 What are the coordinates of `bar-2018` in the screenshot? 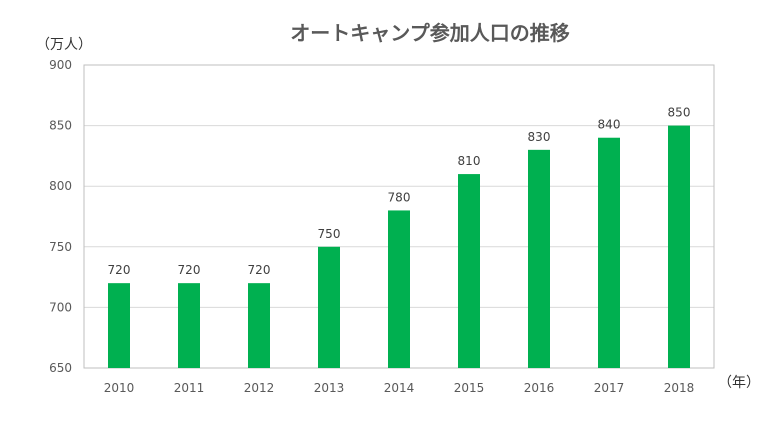 It's located at (679, 246).